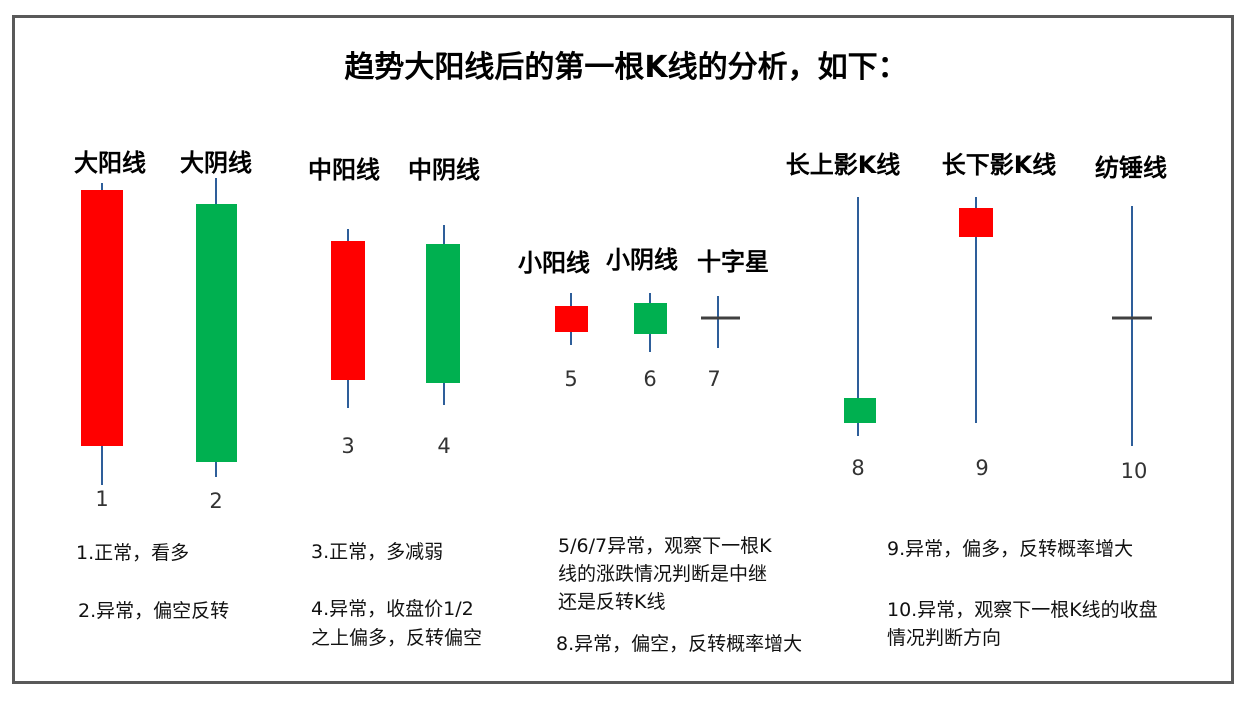 The height and width of the screenshot is (708, 1252). What do you see at coordinates (133, 553) in the screenshot?
I see `note-1: 1.正常，看多` at bounding box center [133, 553].